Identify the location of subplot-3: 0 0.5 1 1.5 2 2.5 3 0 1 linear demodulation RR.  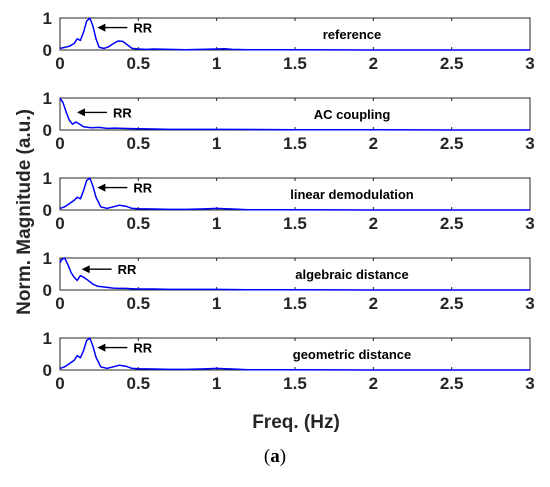
(289, 201).